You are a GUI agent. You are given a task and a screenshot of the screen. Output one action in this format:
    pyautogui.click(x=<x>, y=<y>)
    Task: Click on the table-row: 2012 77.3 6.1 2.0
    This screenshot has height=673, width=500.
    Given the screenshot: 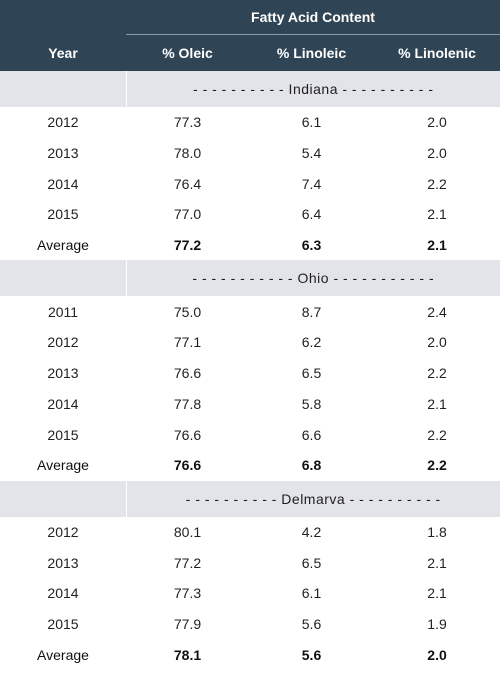 What is the action you would take?
    pyautogui.click(x=250, y=122)
    